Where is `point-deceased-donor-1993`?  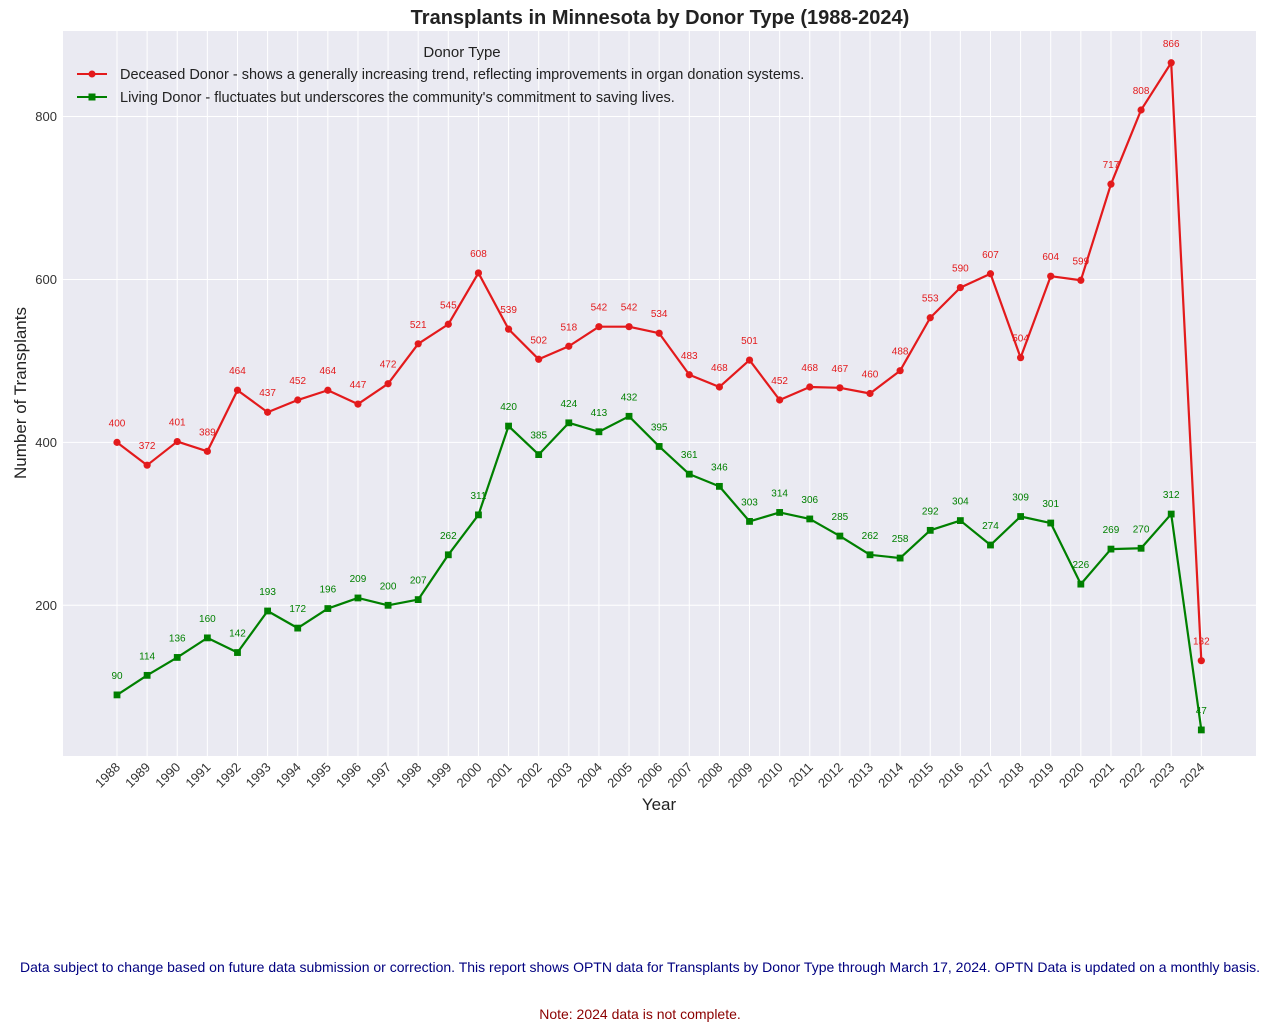
point-deceased-donor-1993 is located at coordinates (268, 412).